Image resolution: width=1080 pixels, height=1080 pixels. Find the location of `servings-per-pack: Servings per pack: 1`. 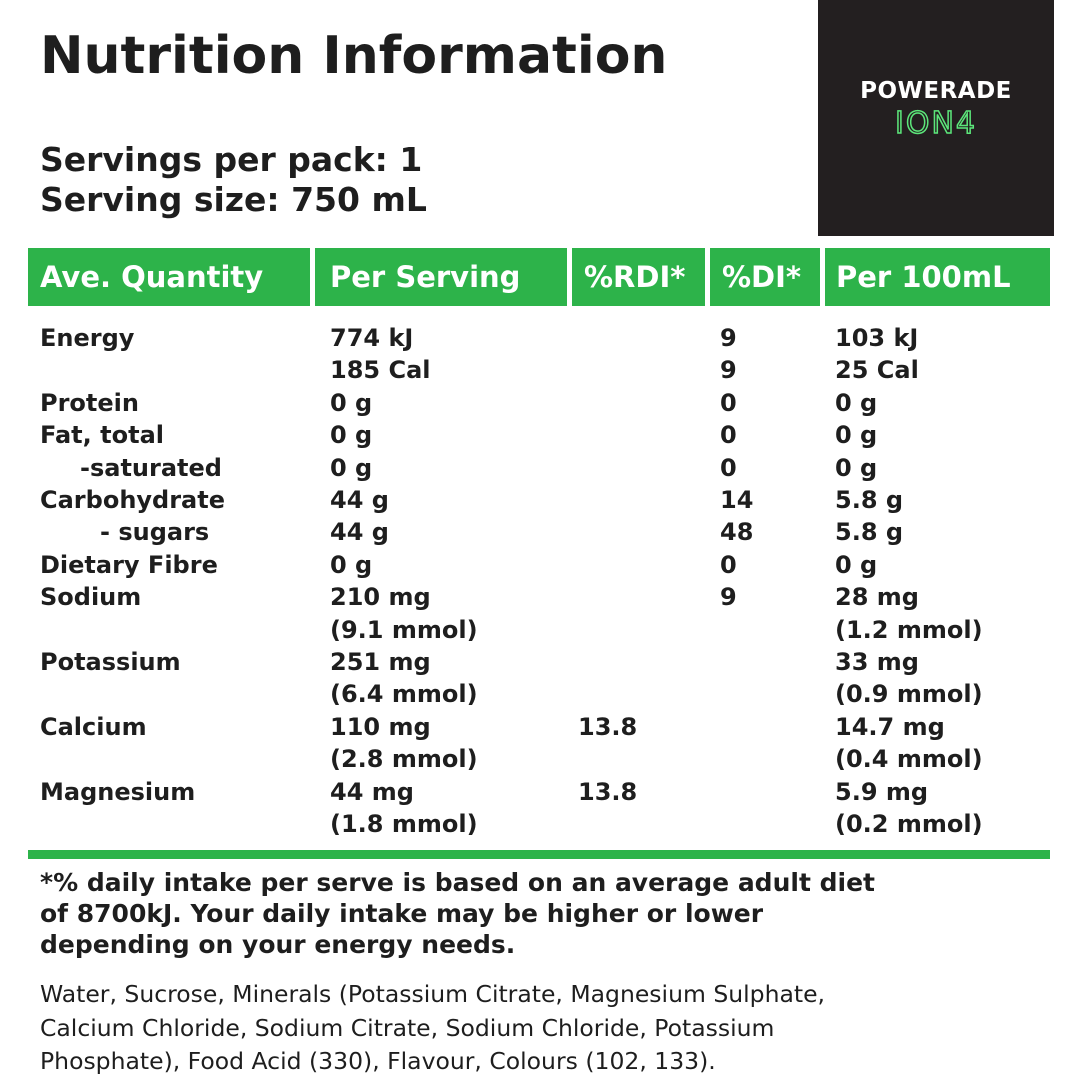

servings-per-pack: Servings per pack: 1 is located at coordinates (231, 159).